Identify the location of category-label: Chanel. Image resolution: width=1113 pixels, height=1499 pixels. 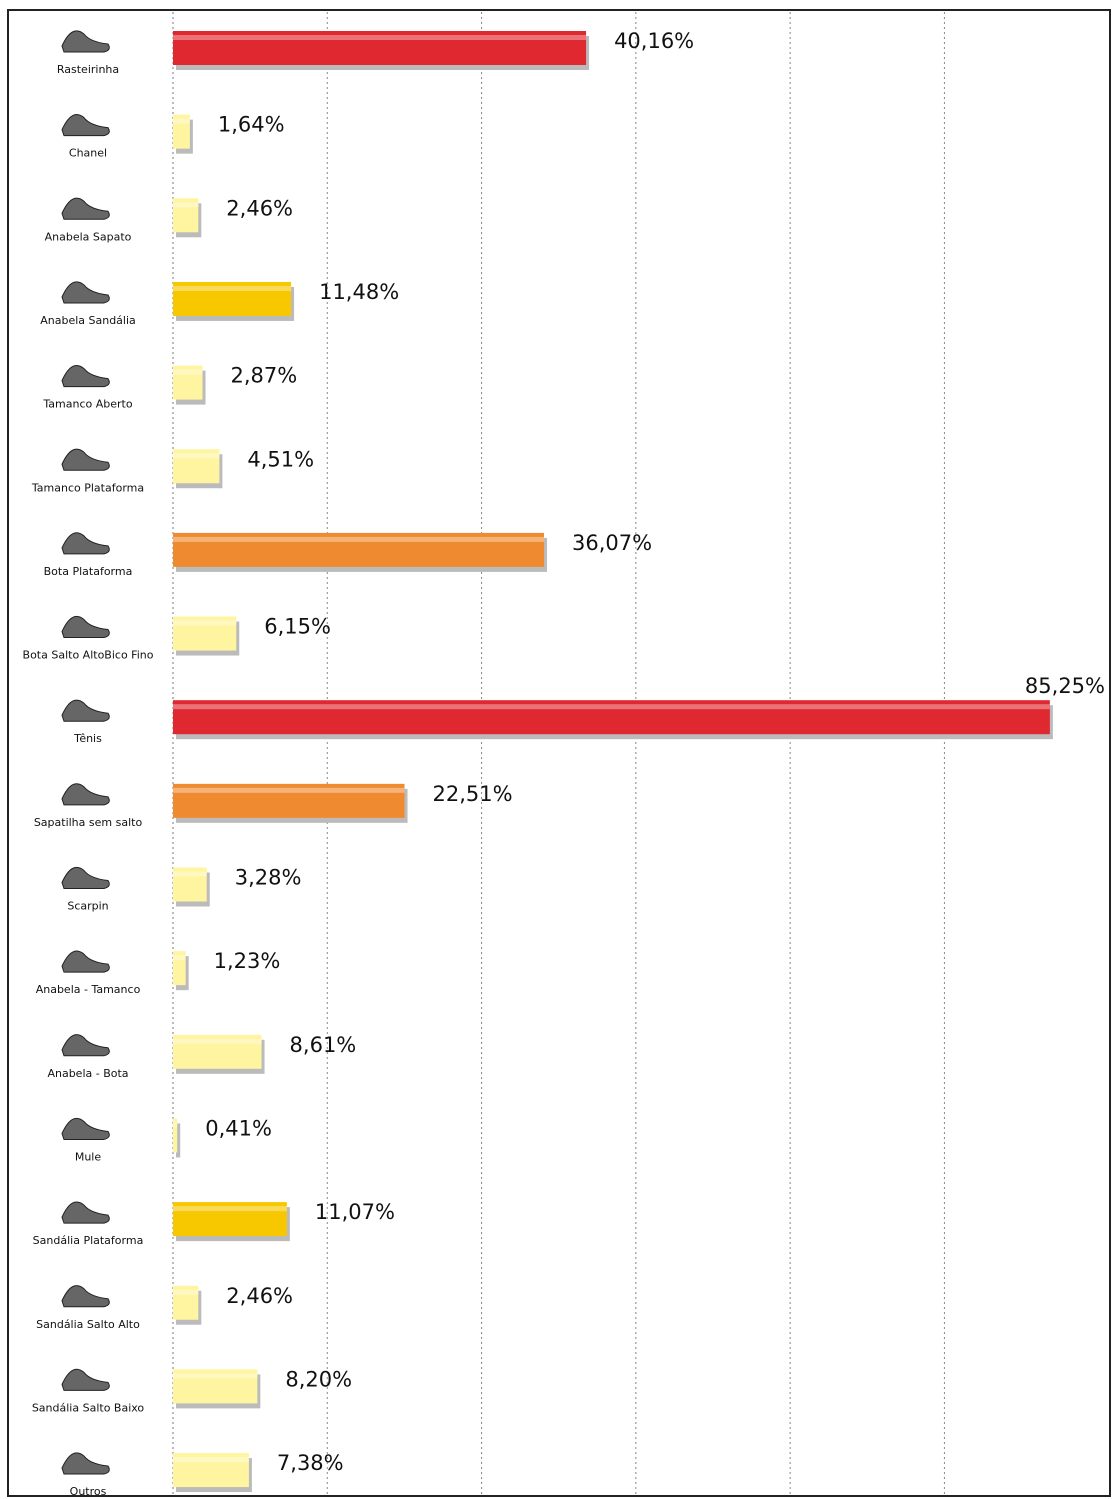
(88, 153).